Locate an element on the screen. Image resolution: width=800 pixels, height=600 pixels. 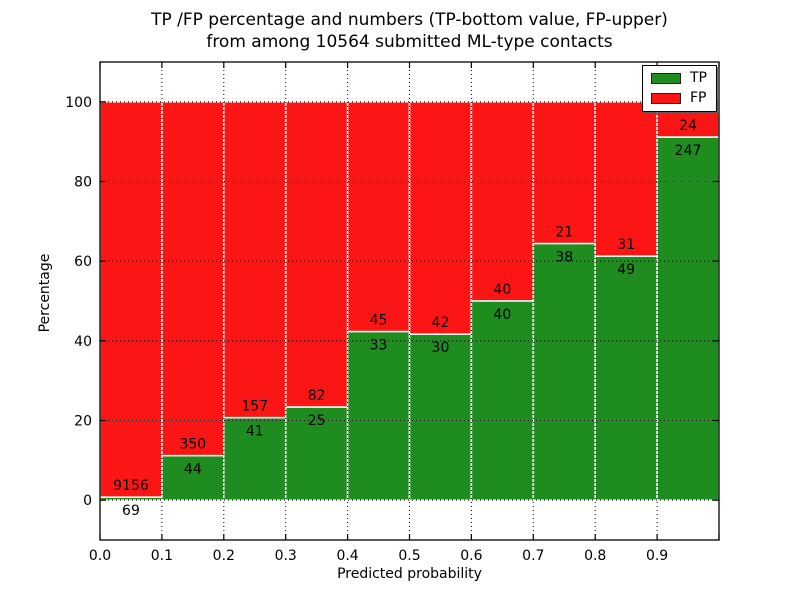
legend: TP FP is located at coordinates (679, 88).